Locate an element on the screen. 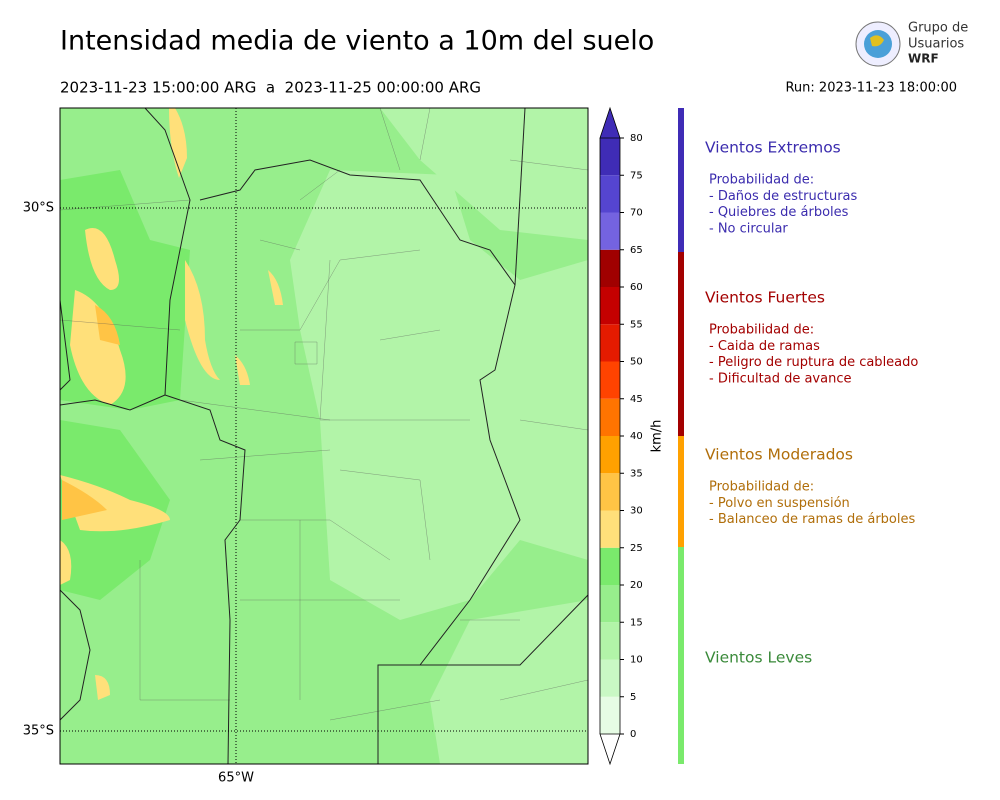 The width and height of the screenshot is (1000, 800). colorbar-tick-label: 15 is located at coordinates (636, 622).